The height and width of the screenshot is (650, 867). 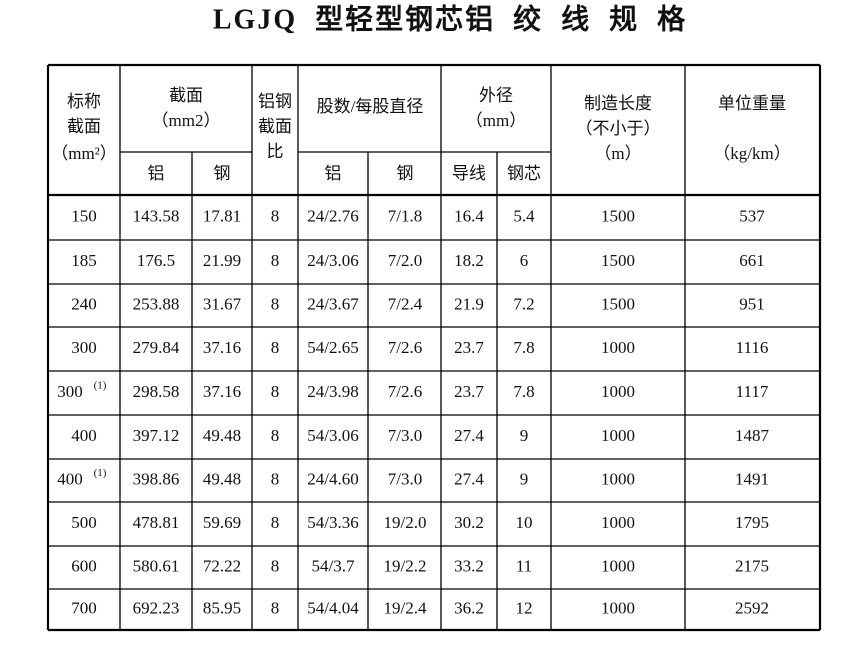 I want to click on cell: 24/3.06, so click(x=332, y=260).